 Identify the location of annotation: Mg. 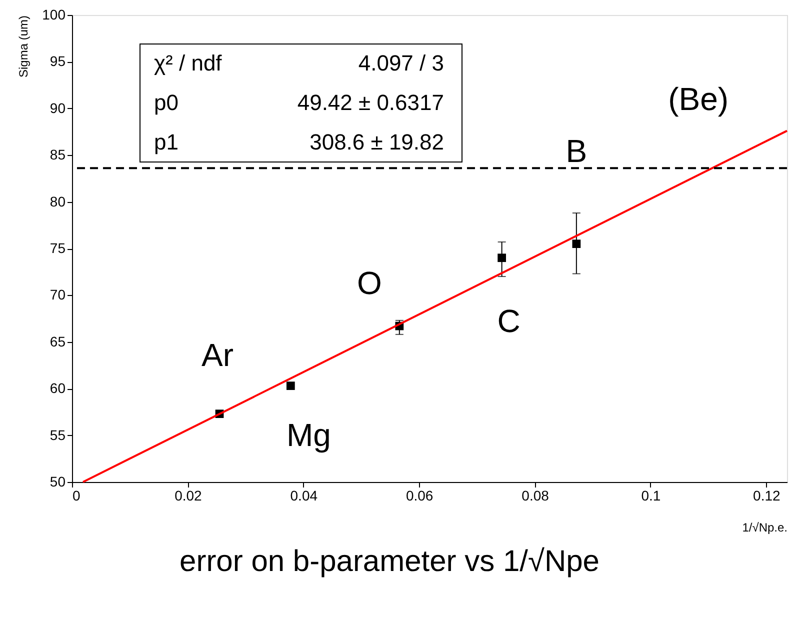
(308, 434).